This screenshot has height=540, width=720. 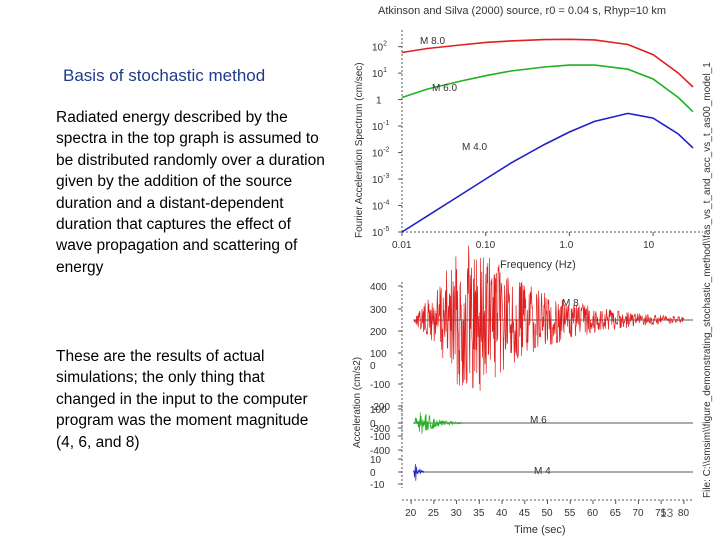 I want to click on accel-y-tick-label: -300, so click(x=380, y=429).